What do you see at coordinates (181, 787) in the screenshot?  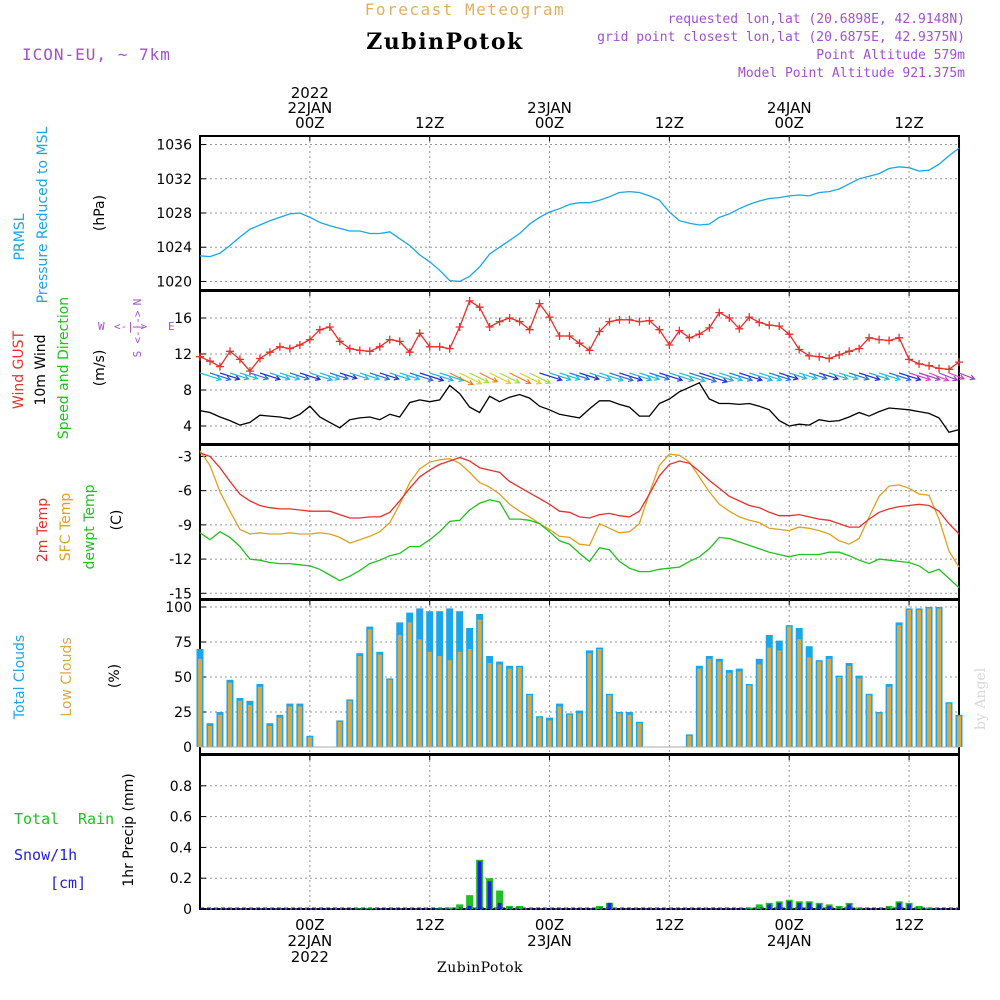 I see `y-tick-label: 0.8` at bounding box center [181, 787].